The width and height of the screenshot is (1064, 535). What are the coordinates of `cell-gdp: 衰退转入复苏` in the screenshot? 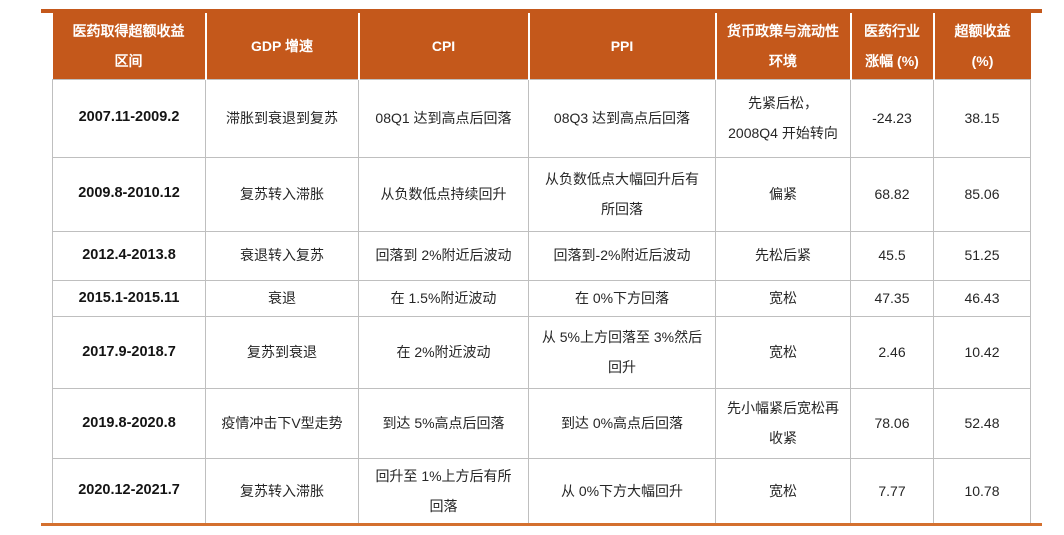 It's located at (282, 255).